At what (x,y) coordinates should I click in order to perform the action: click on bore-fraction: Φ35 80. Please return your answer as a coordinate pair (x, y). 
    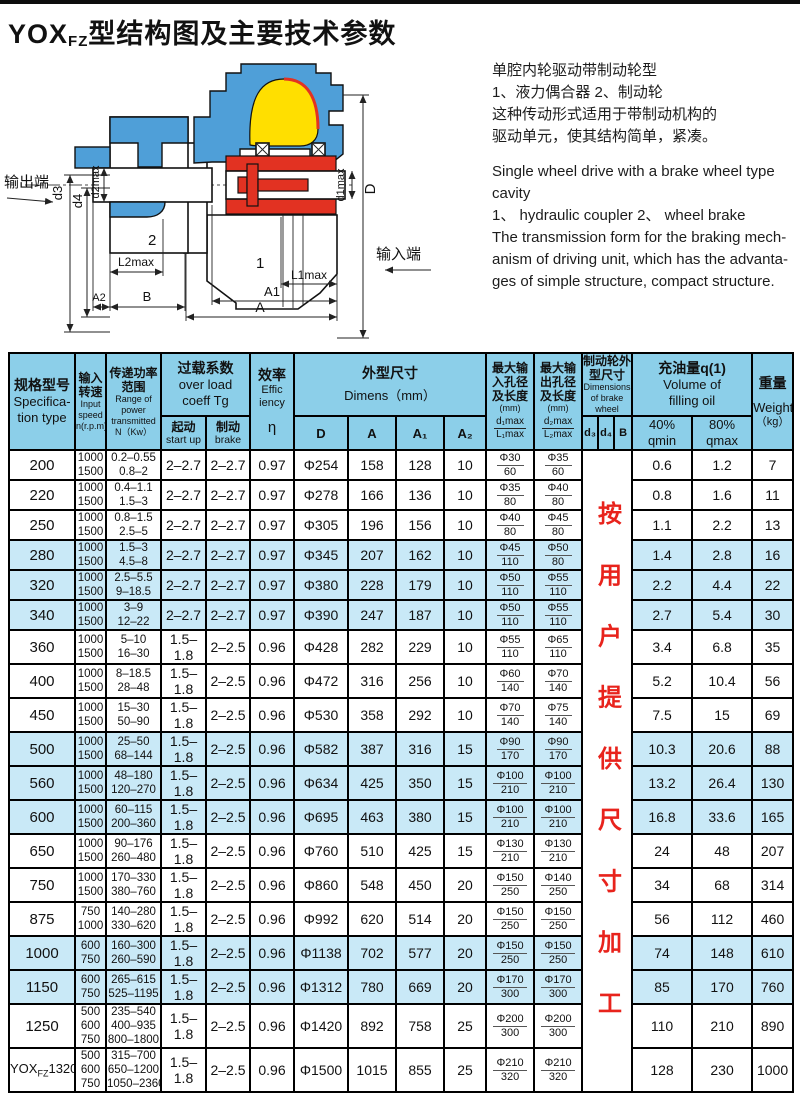
    Looking at the image, I should click on (510, 495).